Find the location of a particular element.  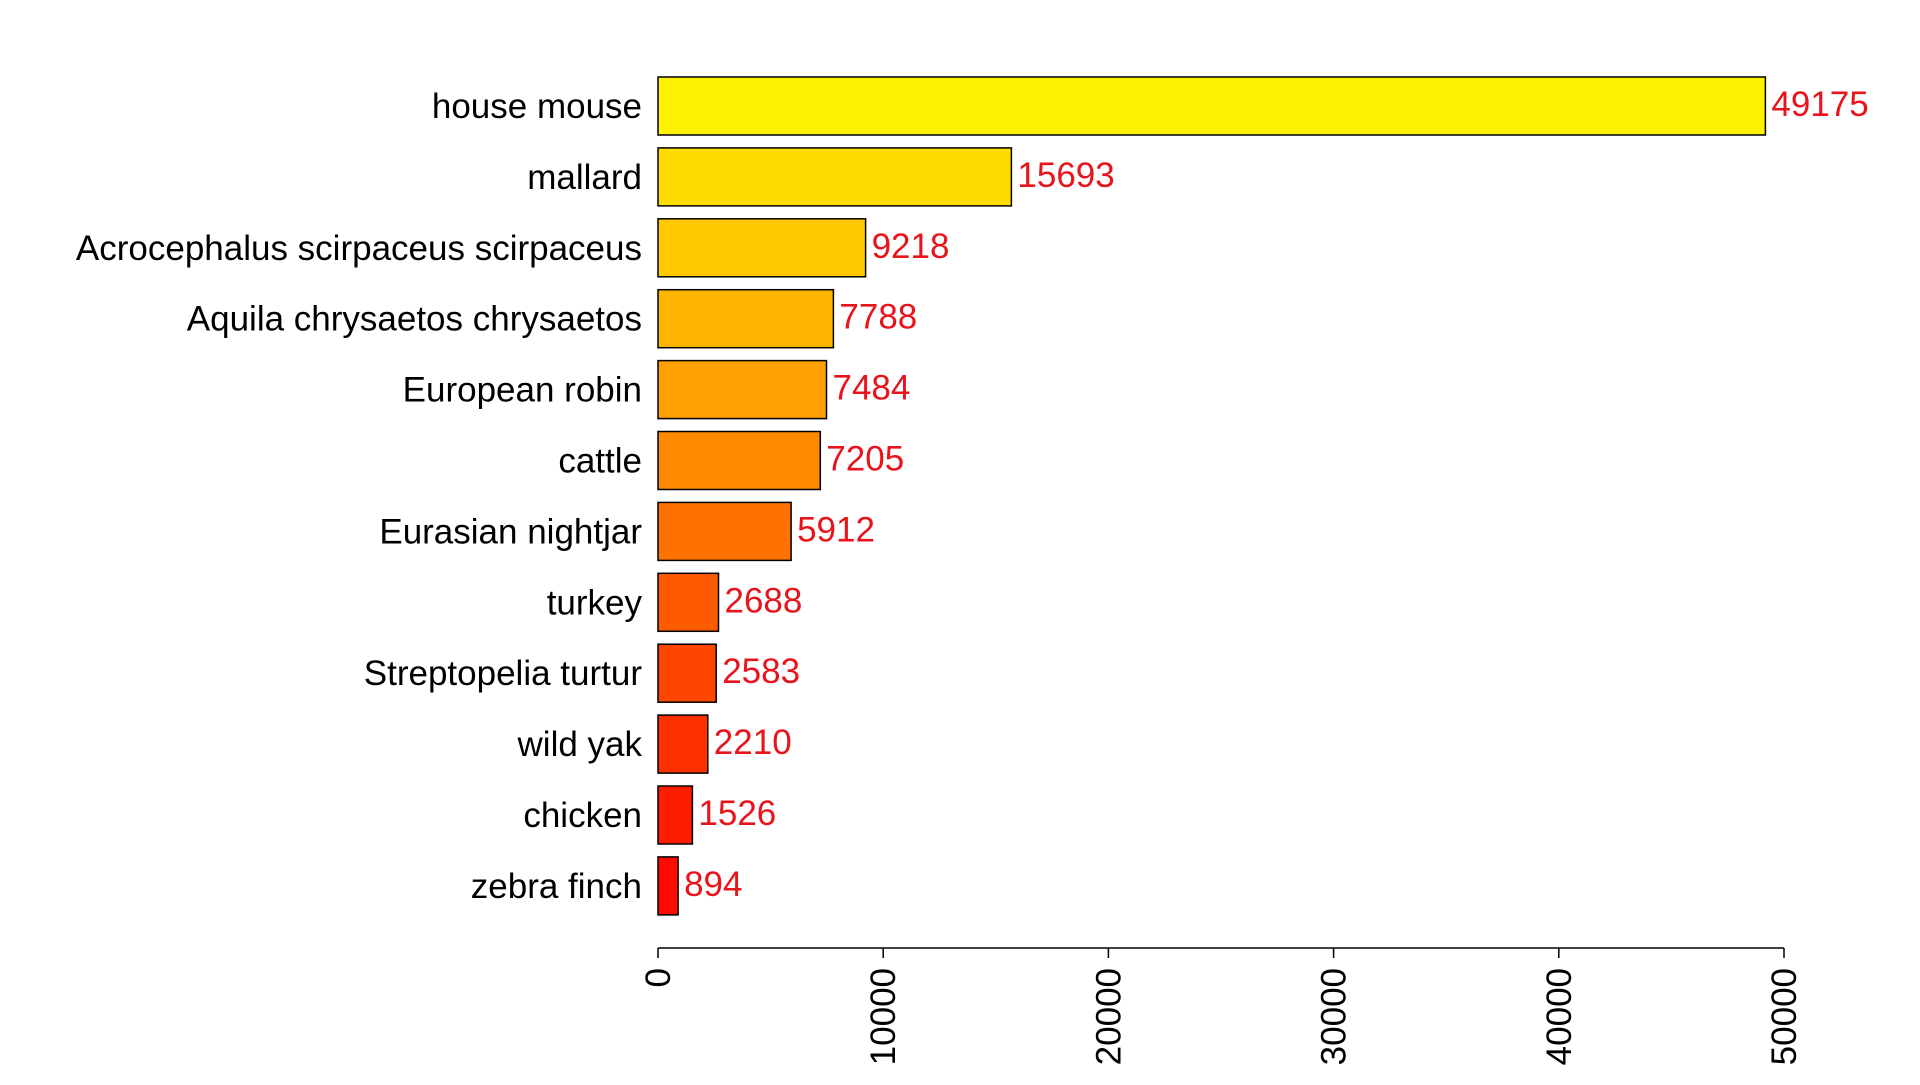

value-label: 7484 is located at coordinates (872, 388).